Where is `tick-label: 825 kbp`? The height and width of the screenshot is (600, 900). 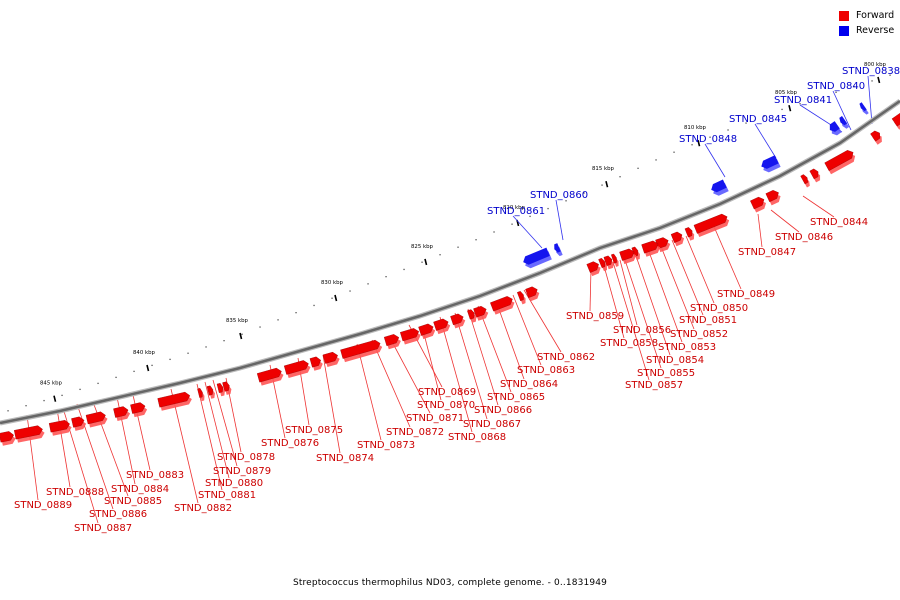 tick-label: 825 kbp is located at coordinates (422, 247).